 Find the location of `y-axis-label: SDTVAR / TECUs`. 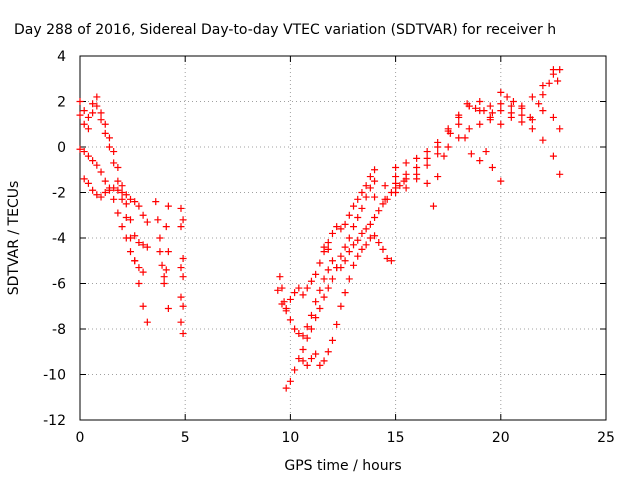

y-axis-label: SDTVAR / TECUs is located at coordinates (14, 238).